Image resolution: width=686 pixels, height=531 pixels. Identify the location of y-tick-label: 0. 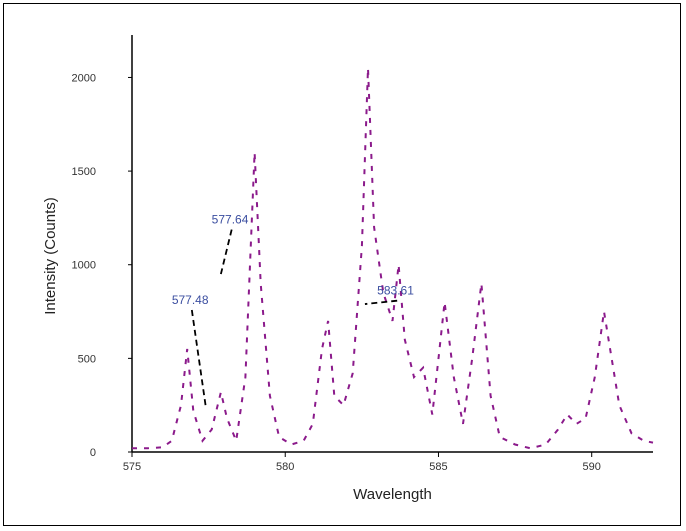
(93, 453).